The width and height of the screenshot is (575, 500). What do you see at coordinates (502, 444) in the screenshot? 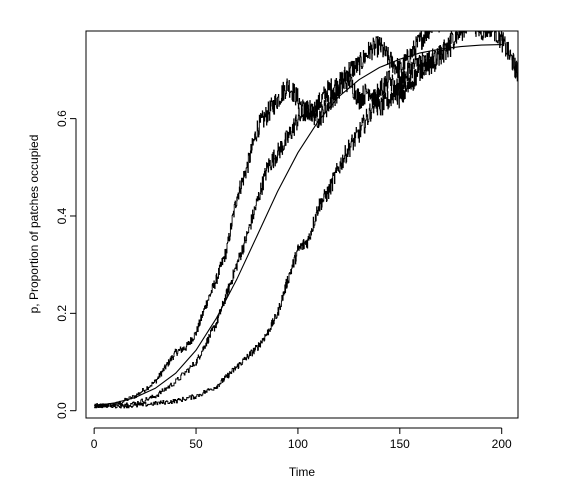
I see `x-tick-label: 200` at bounding box center [502, 444].